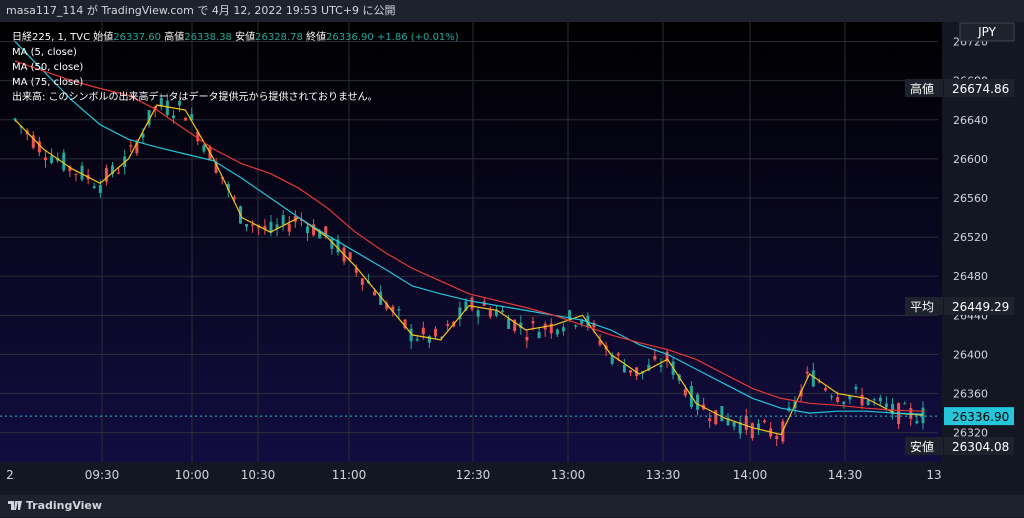  I want to click on volume-note: 出来高: このシンボルの出来高データはデータ提供元から提供されておりません。, so click(195, 97).